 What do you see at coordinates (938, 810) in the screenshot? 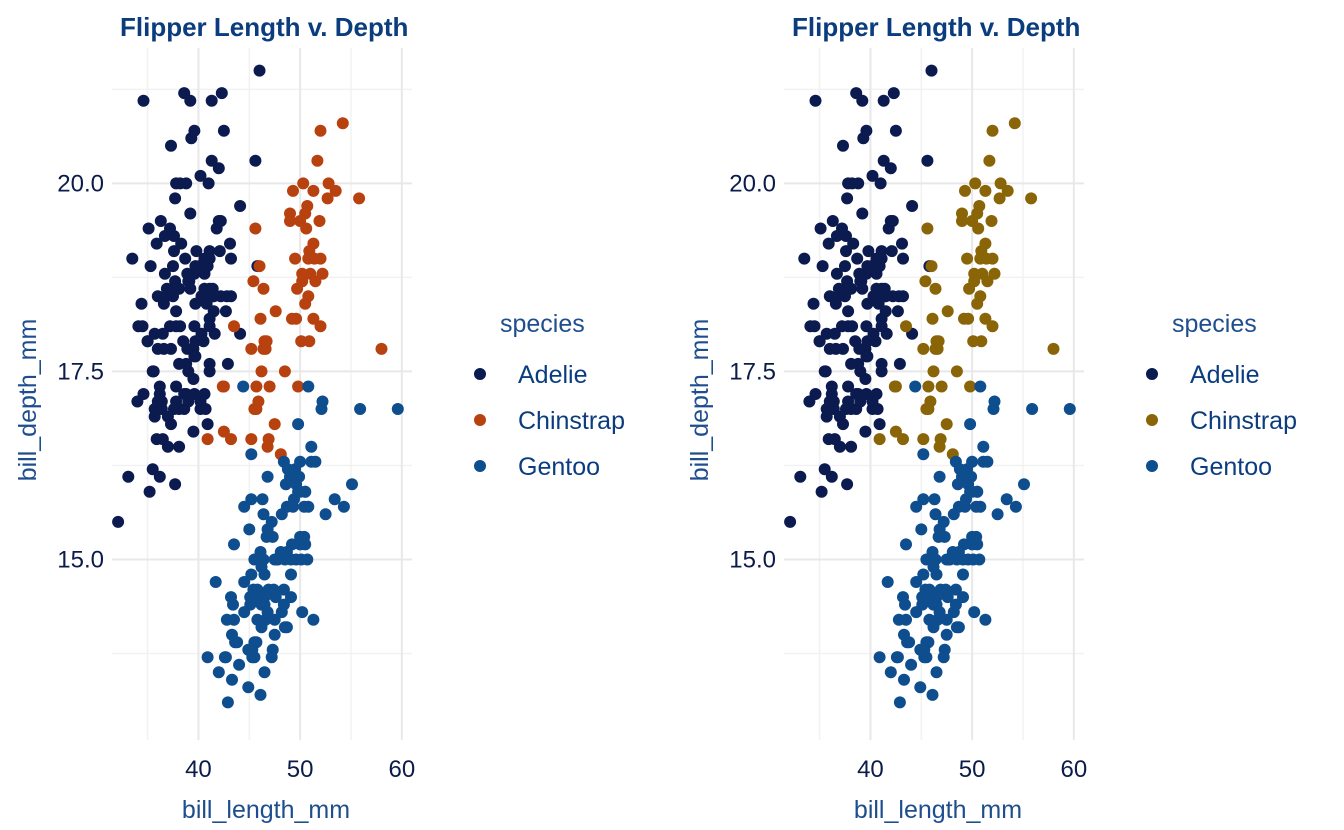
I see `x-axis-title: bill_length_mm` at bounding box center [938, 810].